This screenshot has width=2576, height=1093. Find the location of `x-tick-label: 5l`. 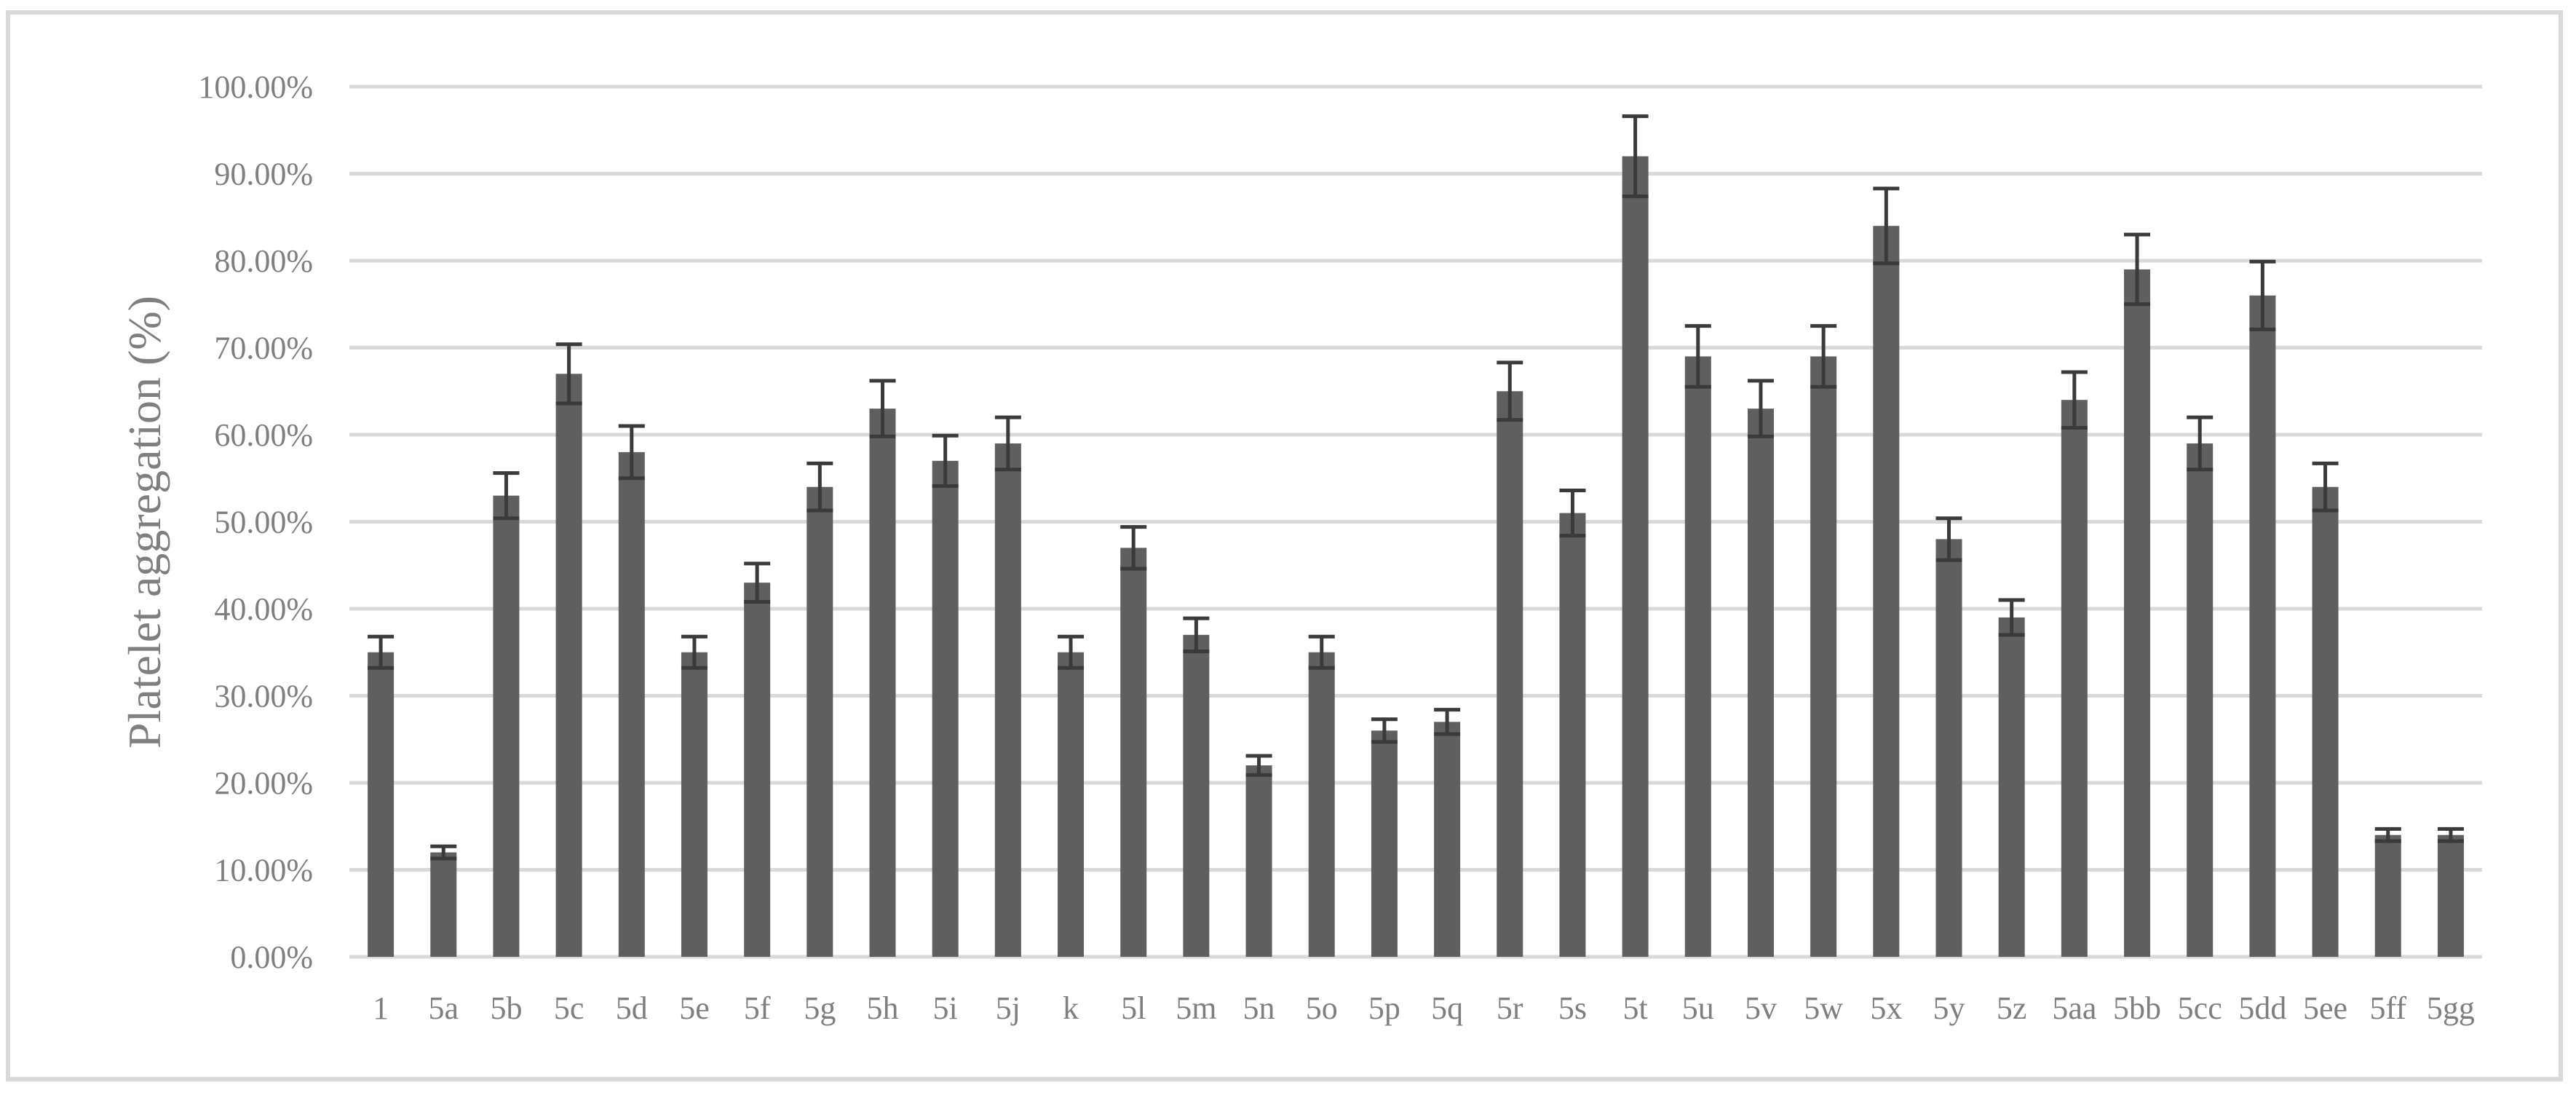

x-tick-label: 5l is located at coordinates (1133, 1008).